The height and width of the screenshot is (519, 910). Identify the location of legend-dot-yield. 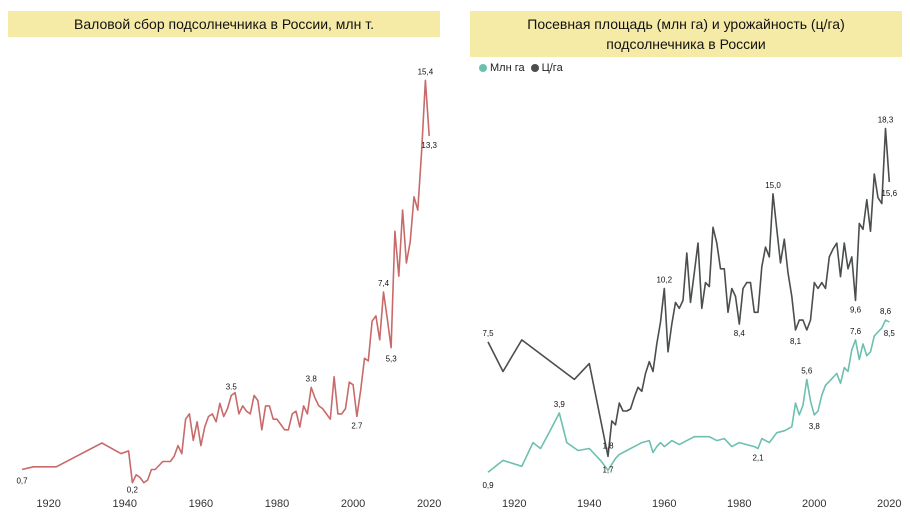
(534, 68).